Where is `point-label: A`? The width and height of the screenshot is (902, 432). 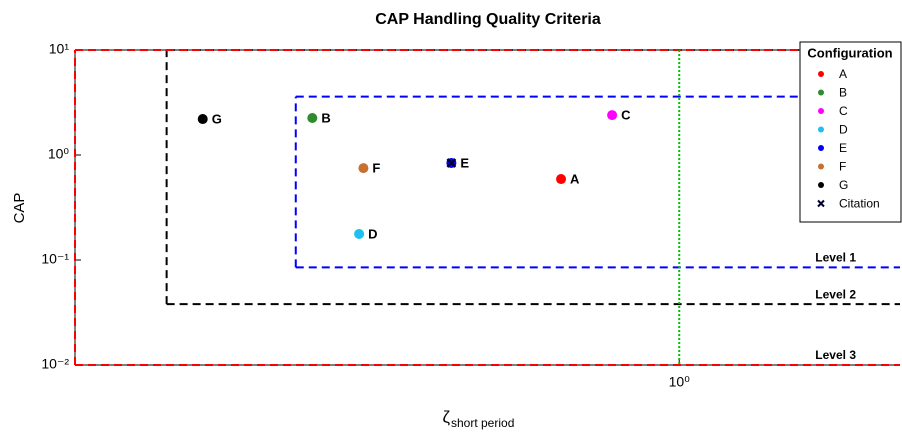 point-label: A is located at coordinates (575, 178).